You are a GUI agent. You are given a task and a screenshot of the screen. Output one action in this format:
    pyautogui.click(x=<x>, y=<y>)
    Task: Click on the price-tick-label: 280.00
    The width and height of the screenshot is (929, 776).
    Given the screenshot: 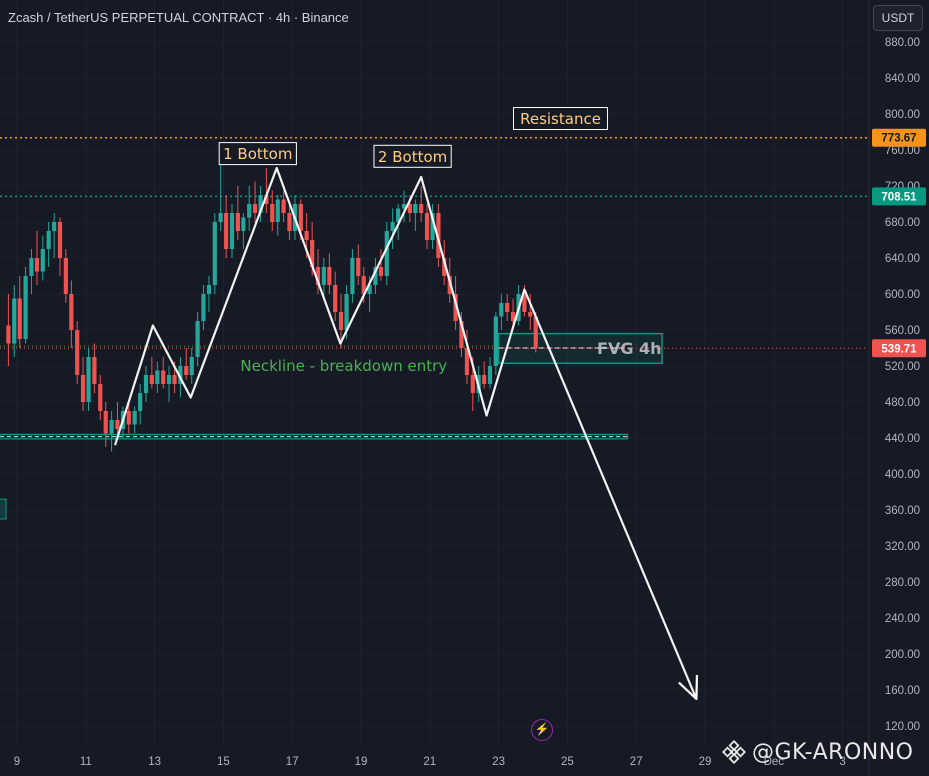 What is the action you would take?
    pyautogui.click(x=902, y=583)
    